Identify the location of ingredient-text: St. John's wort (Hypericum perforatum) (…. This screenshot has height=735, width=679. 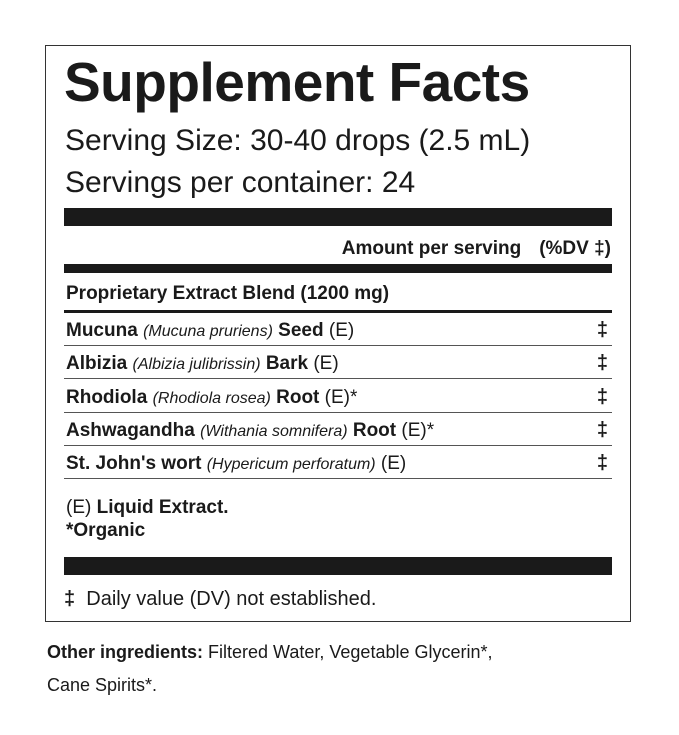
(236, 464).